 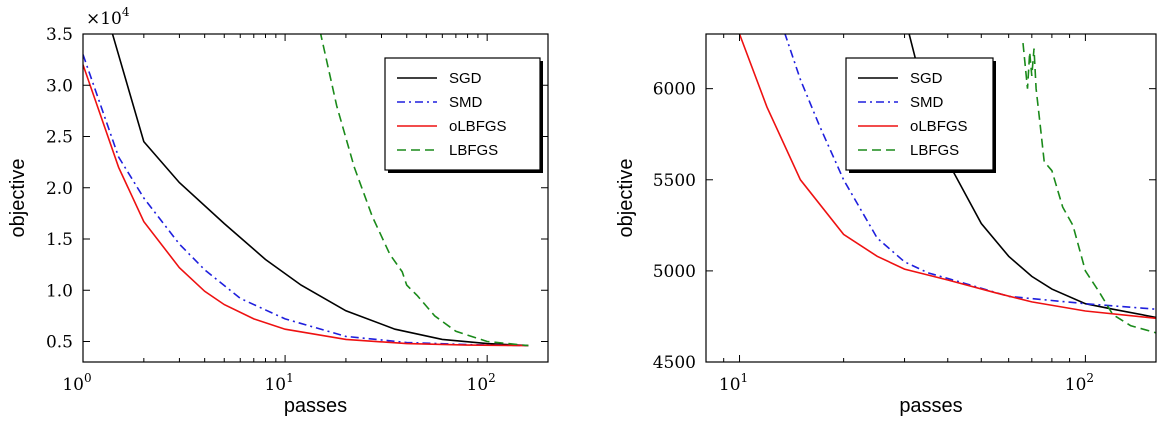 I want to click on y-tick-label: 4500, so click(x=674, y=363).